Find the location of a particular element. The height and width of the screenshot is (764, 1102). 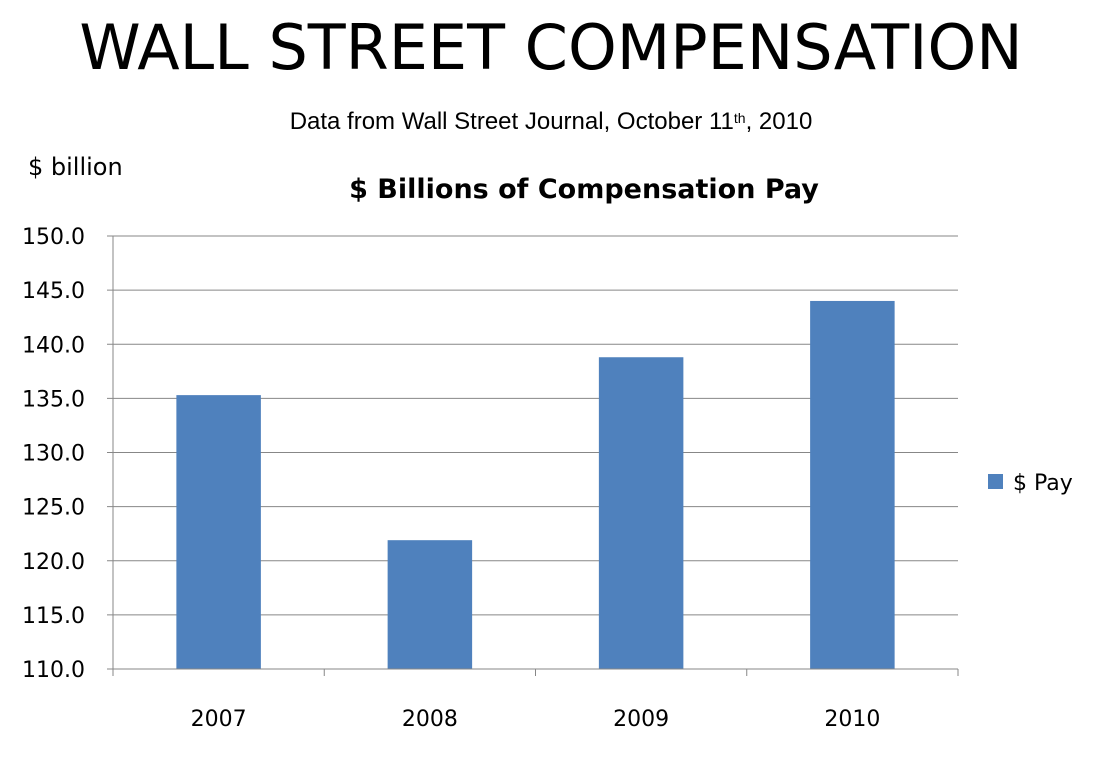

legend-swatch is located at coordinates (995, 481).